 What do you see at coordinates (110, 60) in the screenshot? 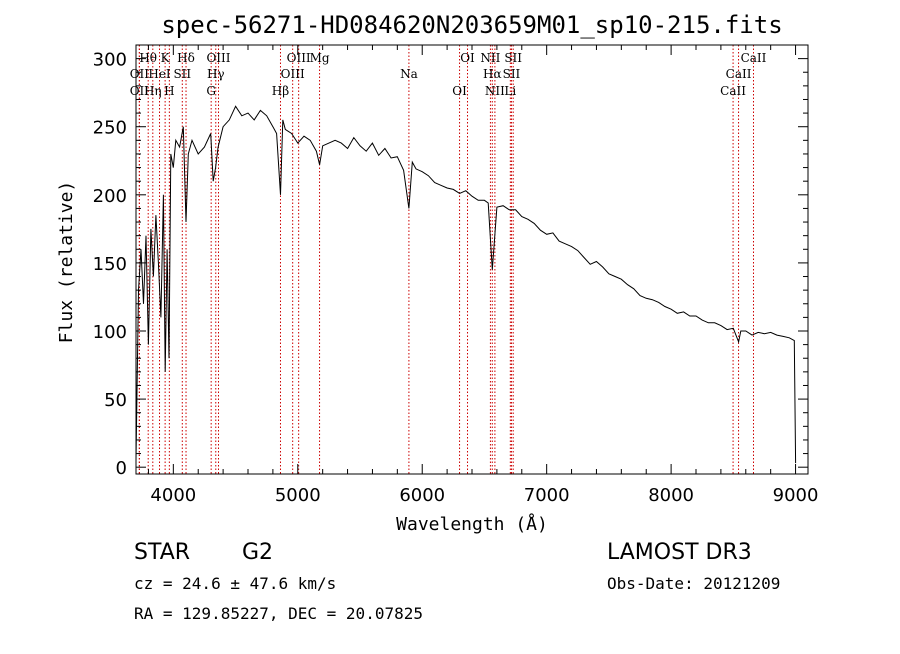
I see `y-tick-label: 300` at bounding box center [110, 60].